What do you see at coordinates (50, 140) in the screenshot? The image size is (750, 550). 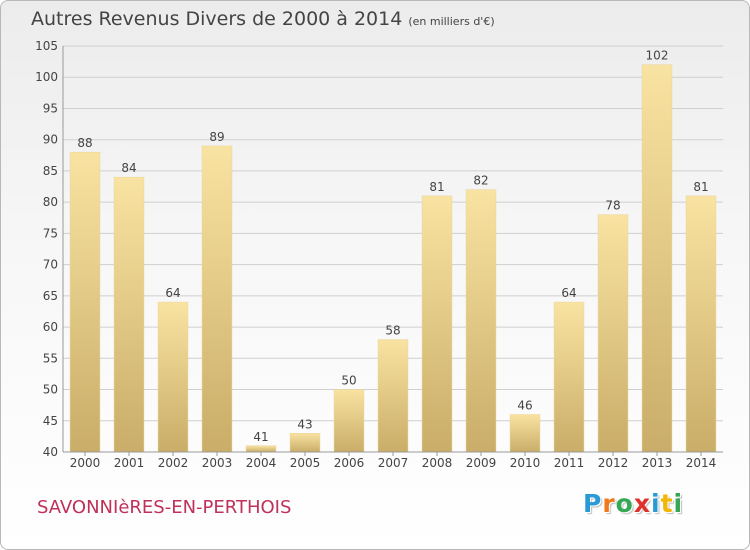 I see `y-tick-label: 90` at bounding box center [50, 140].